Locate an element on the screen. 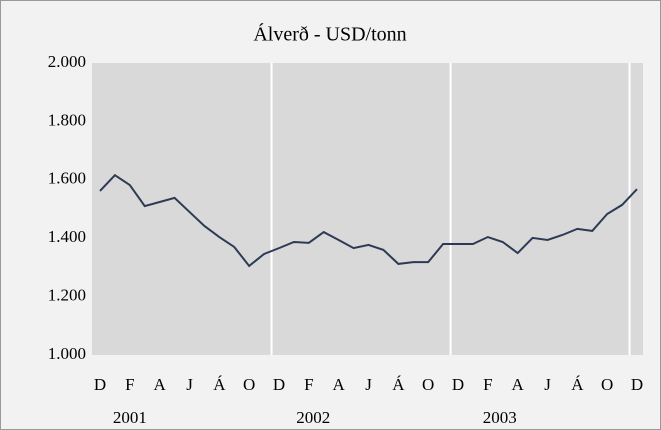  year-label: 2002 is located at coordinates (313, 417).